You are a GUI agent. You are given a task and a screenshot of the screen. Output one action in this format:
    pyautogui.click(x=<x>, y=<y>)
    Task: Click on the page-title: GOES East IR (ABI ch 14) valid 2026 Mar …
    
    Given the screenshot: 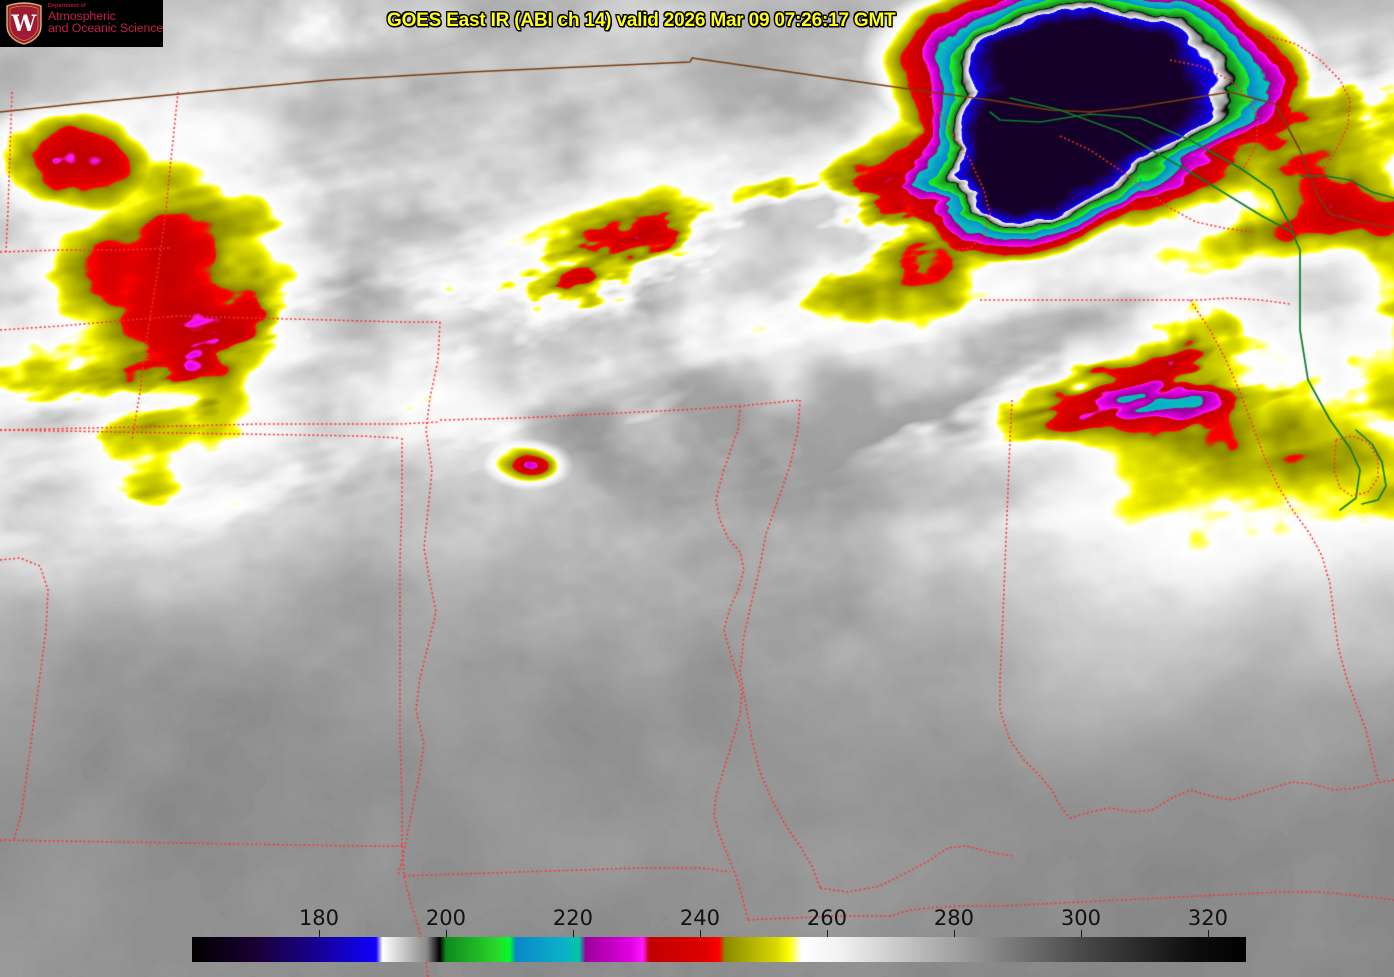 What is the action you would take?
    pyautogui.click(x=641, y=20)
    